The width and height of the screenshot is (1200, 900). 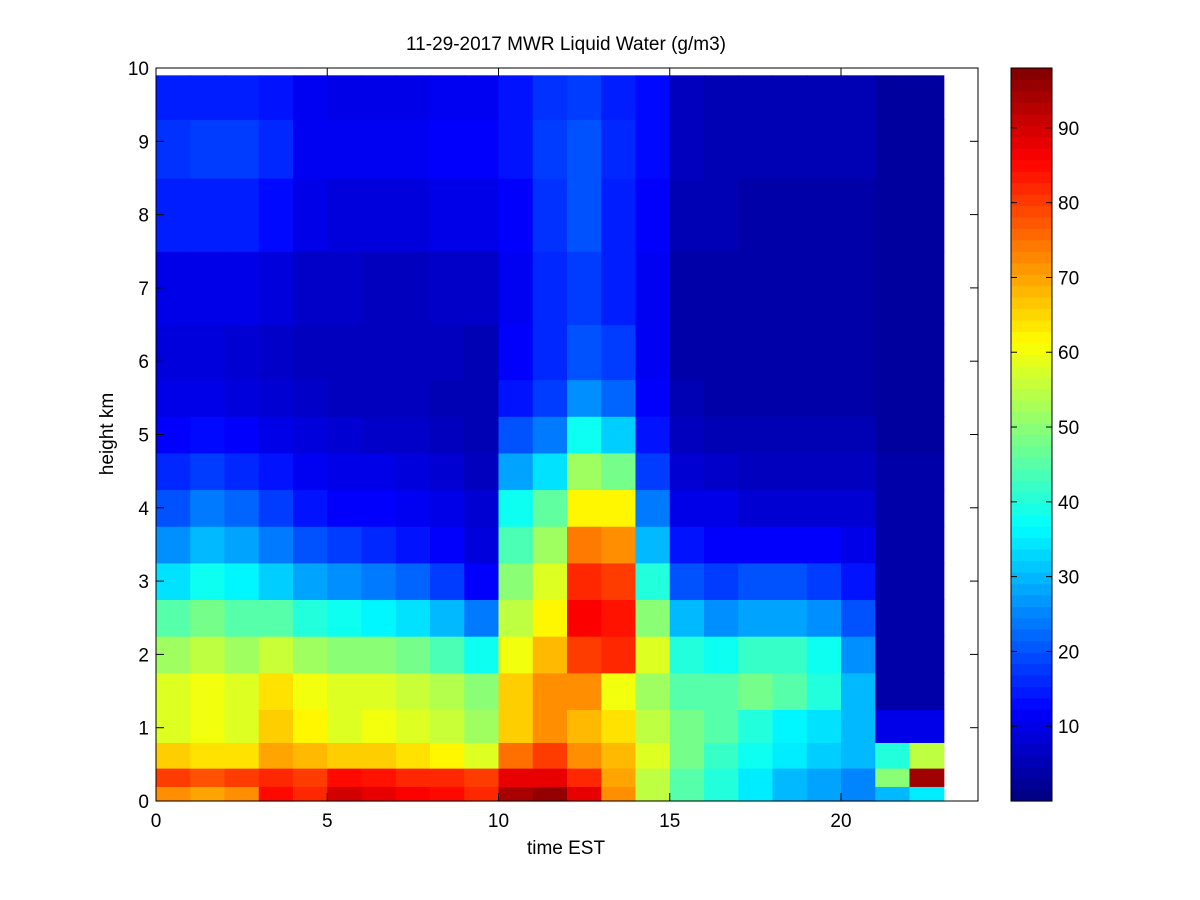 I want to click on colorbar-tick-label: 20, so click(x=1068, y=652).